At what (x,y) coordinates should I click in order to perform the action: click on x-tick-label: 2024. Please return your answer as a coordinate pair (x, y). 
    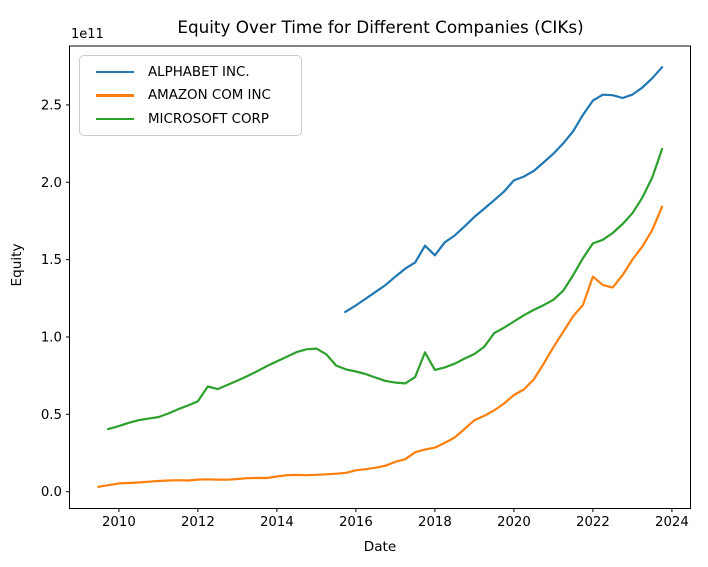
    Looking at the image, I should click on (672, 522).